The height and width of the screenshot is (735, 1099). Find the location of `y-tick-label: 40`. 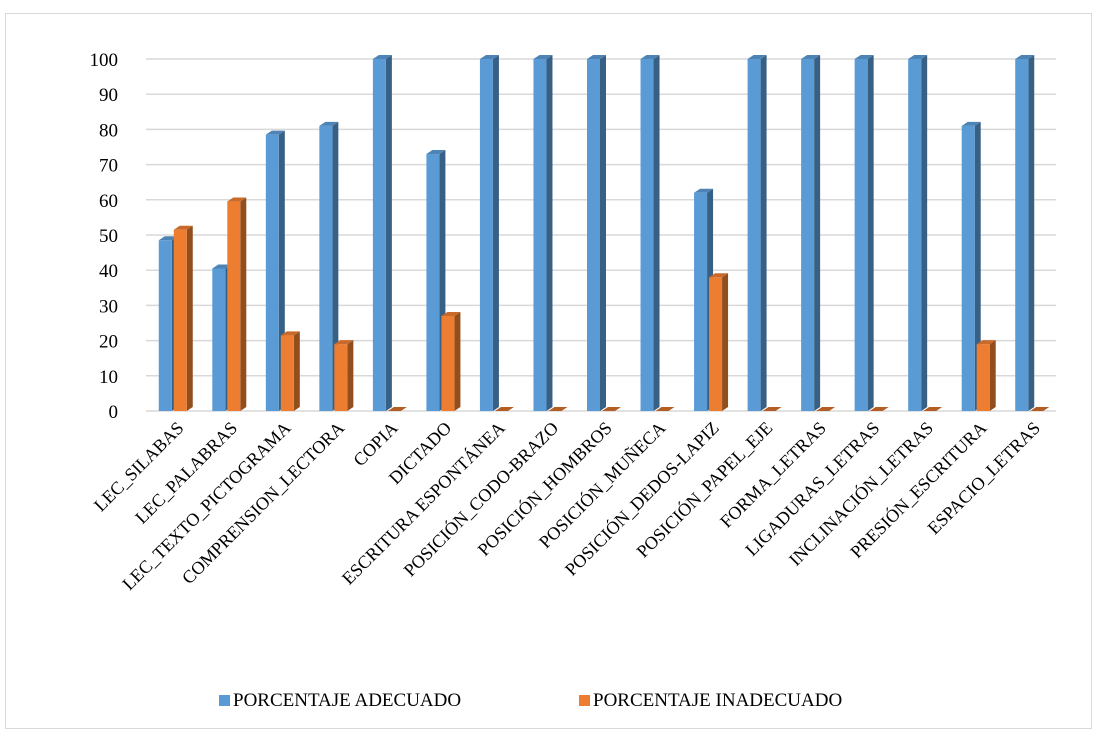

y-tick-label: 40 is located at coordinates (108, 271).